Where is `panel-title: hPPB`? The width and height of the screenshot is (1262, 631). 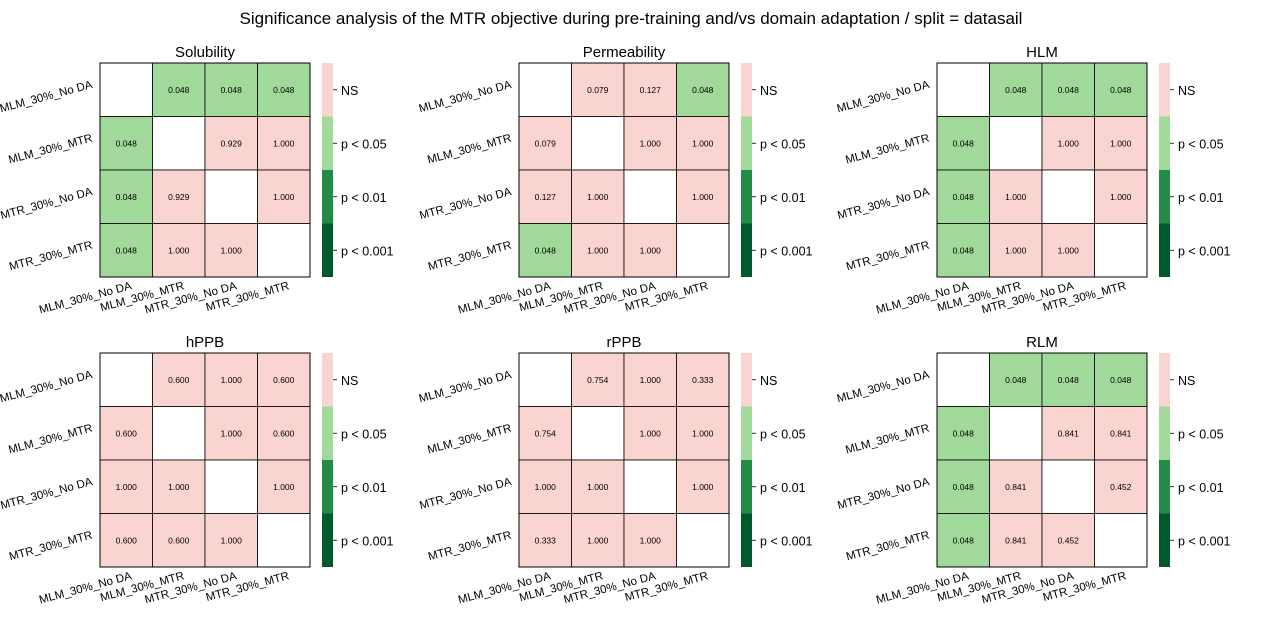
panel-title: hPPB is located at coordinates (205, 342).